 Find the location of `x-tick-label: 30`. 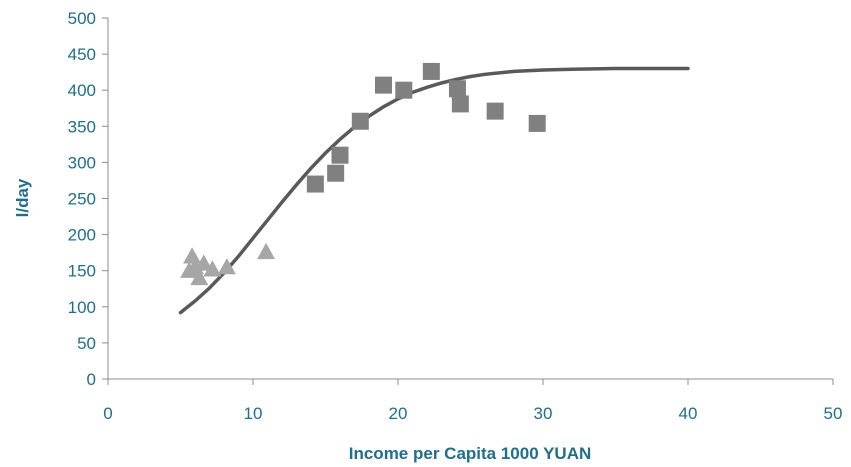

x-tick-label: 30 is located at coordinates (543, 413).